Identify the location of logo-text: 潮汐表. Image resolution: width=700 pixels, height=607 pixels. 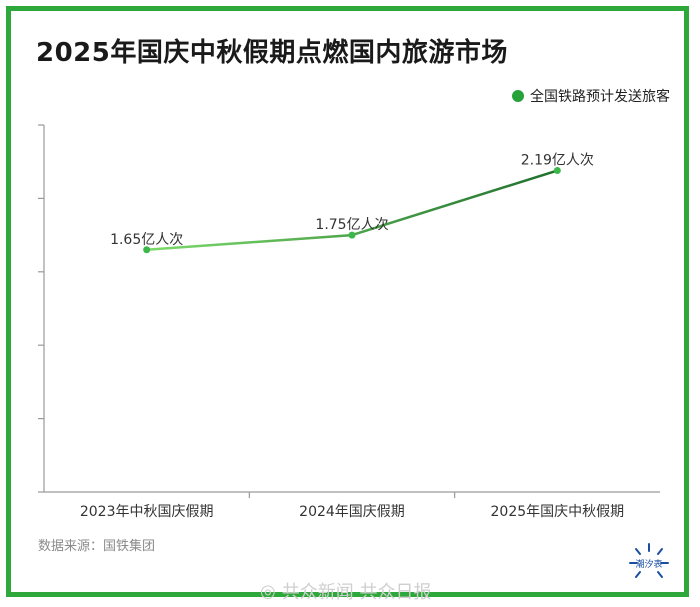
(648, 564).